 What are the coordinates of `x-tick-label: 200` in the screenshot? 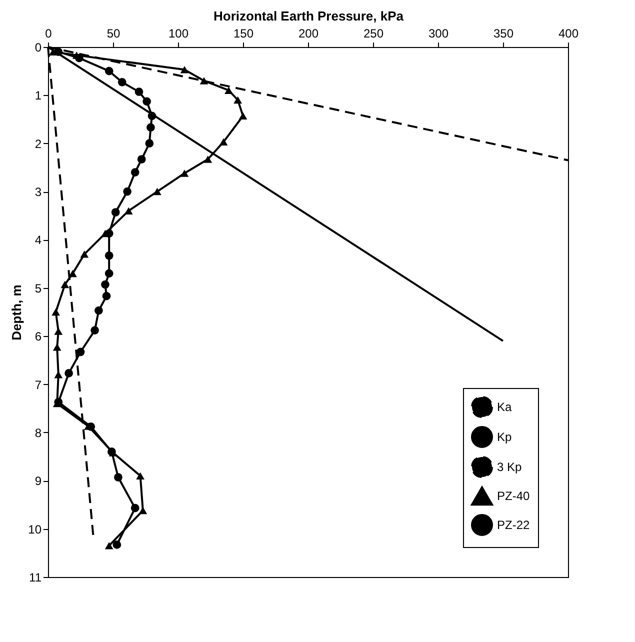 It's located at (308, 33).